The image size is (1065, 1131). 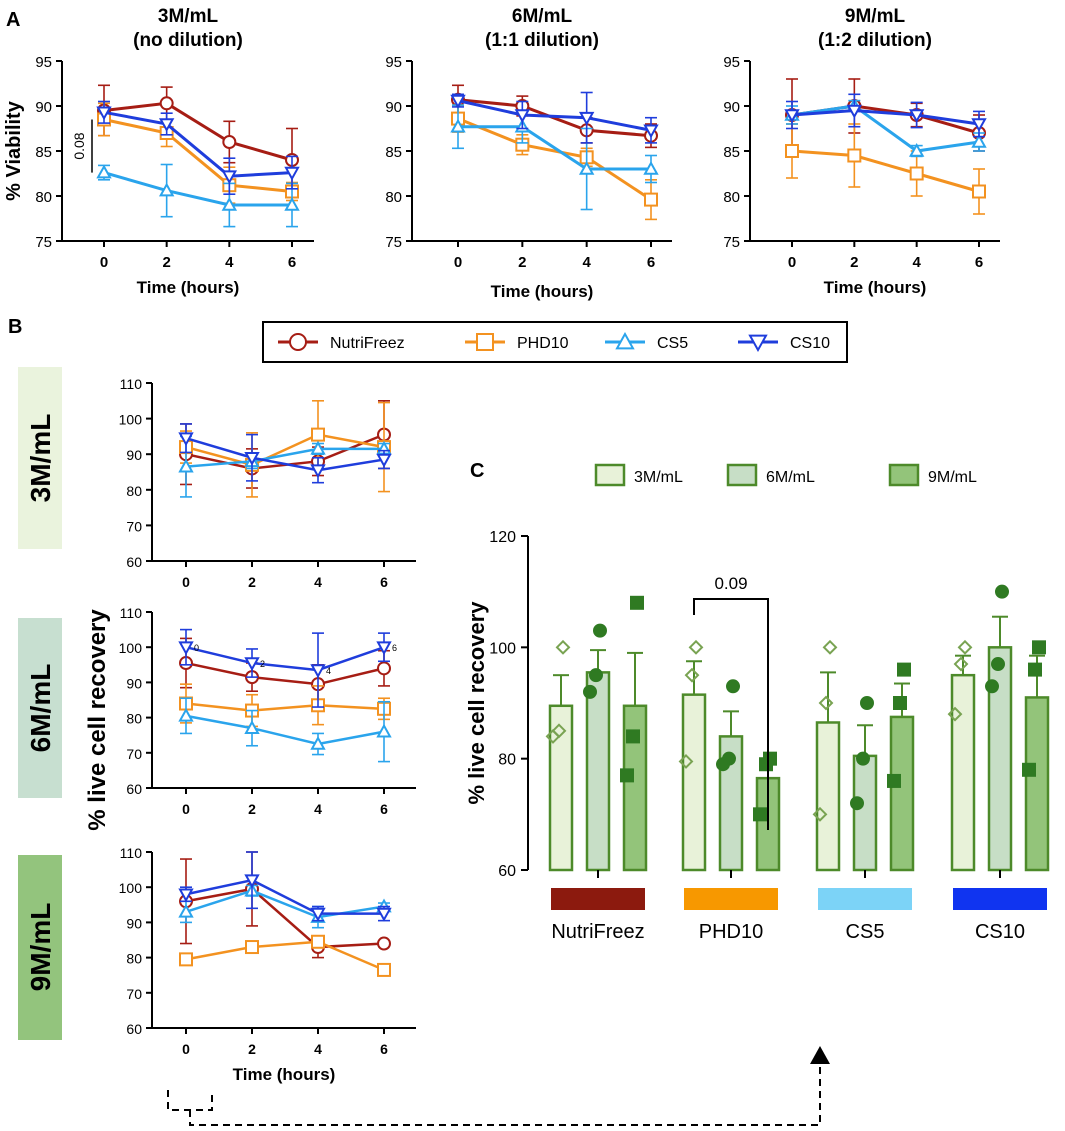 I want to click on y-tick-label: 95, so click(x=43, y=62).